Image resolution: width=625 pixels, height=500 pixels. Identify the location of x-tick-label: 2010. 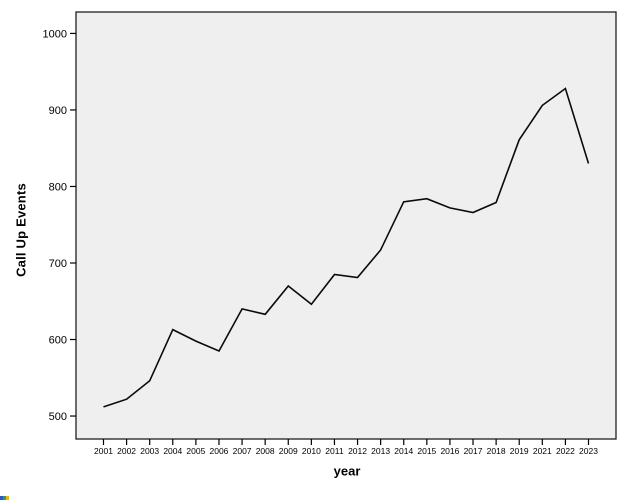
(311, 451).